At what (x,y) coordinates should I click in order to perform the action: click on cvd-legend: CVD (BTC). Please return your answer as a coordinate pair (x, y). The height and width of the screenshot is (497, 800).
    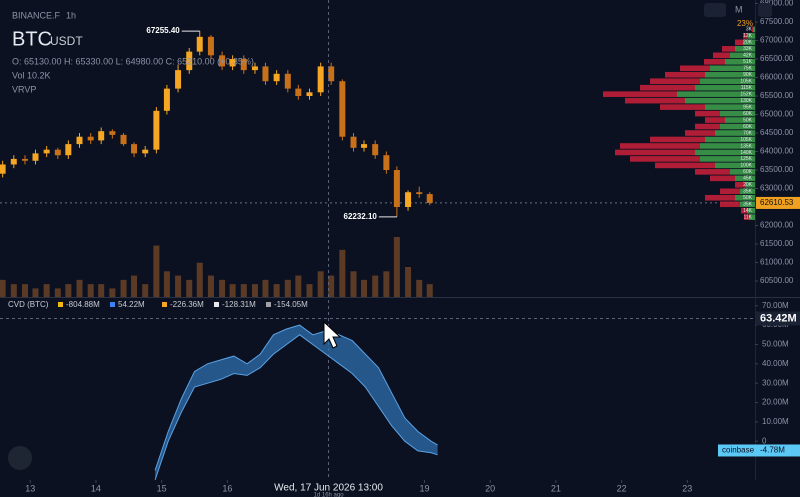
    Looking at the image, I should click on (28, 304).